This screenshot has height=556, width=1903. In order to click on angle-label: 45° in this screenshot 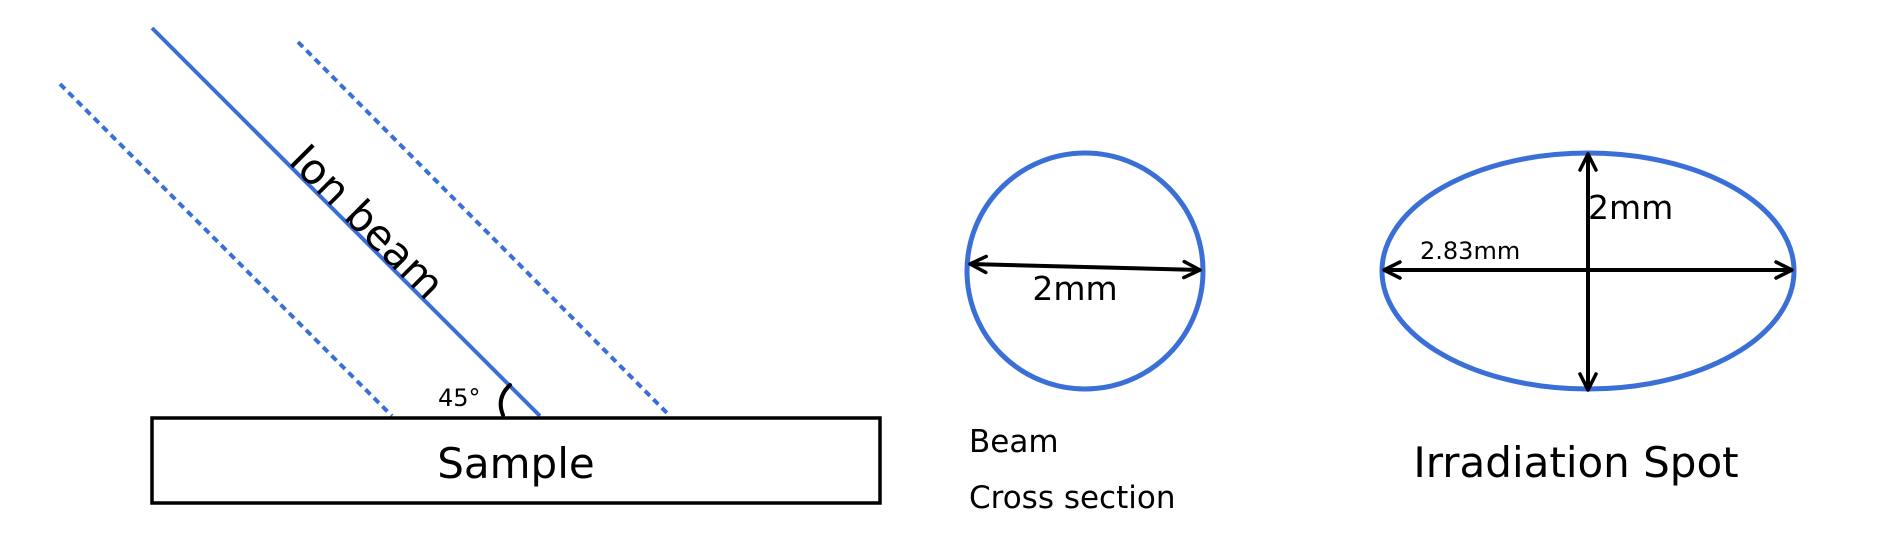, I will do `click(459, 398)`.